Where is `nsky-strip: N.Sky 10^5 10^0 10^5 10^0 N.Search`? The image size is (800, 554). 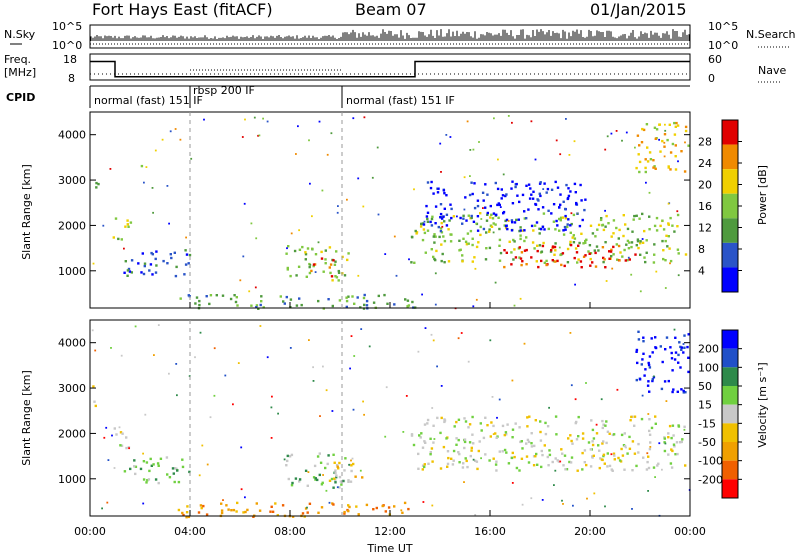 nsky-strip: N.Sky 10^5 10^0 10^5 10^0 N.Search is located at coordinates (400, 36).